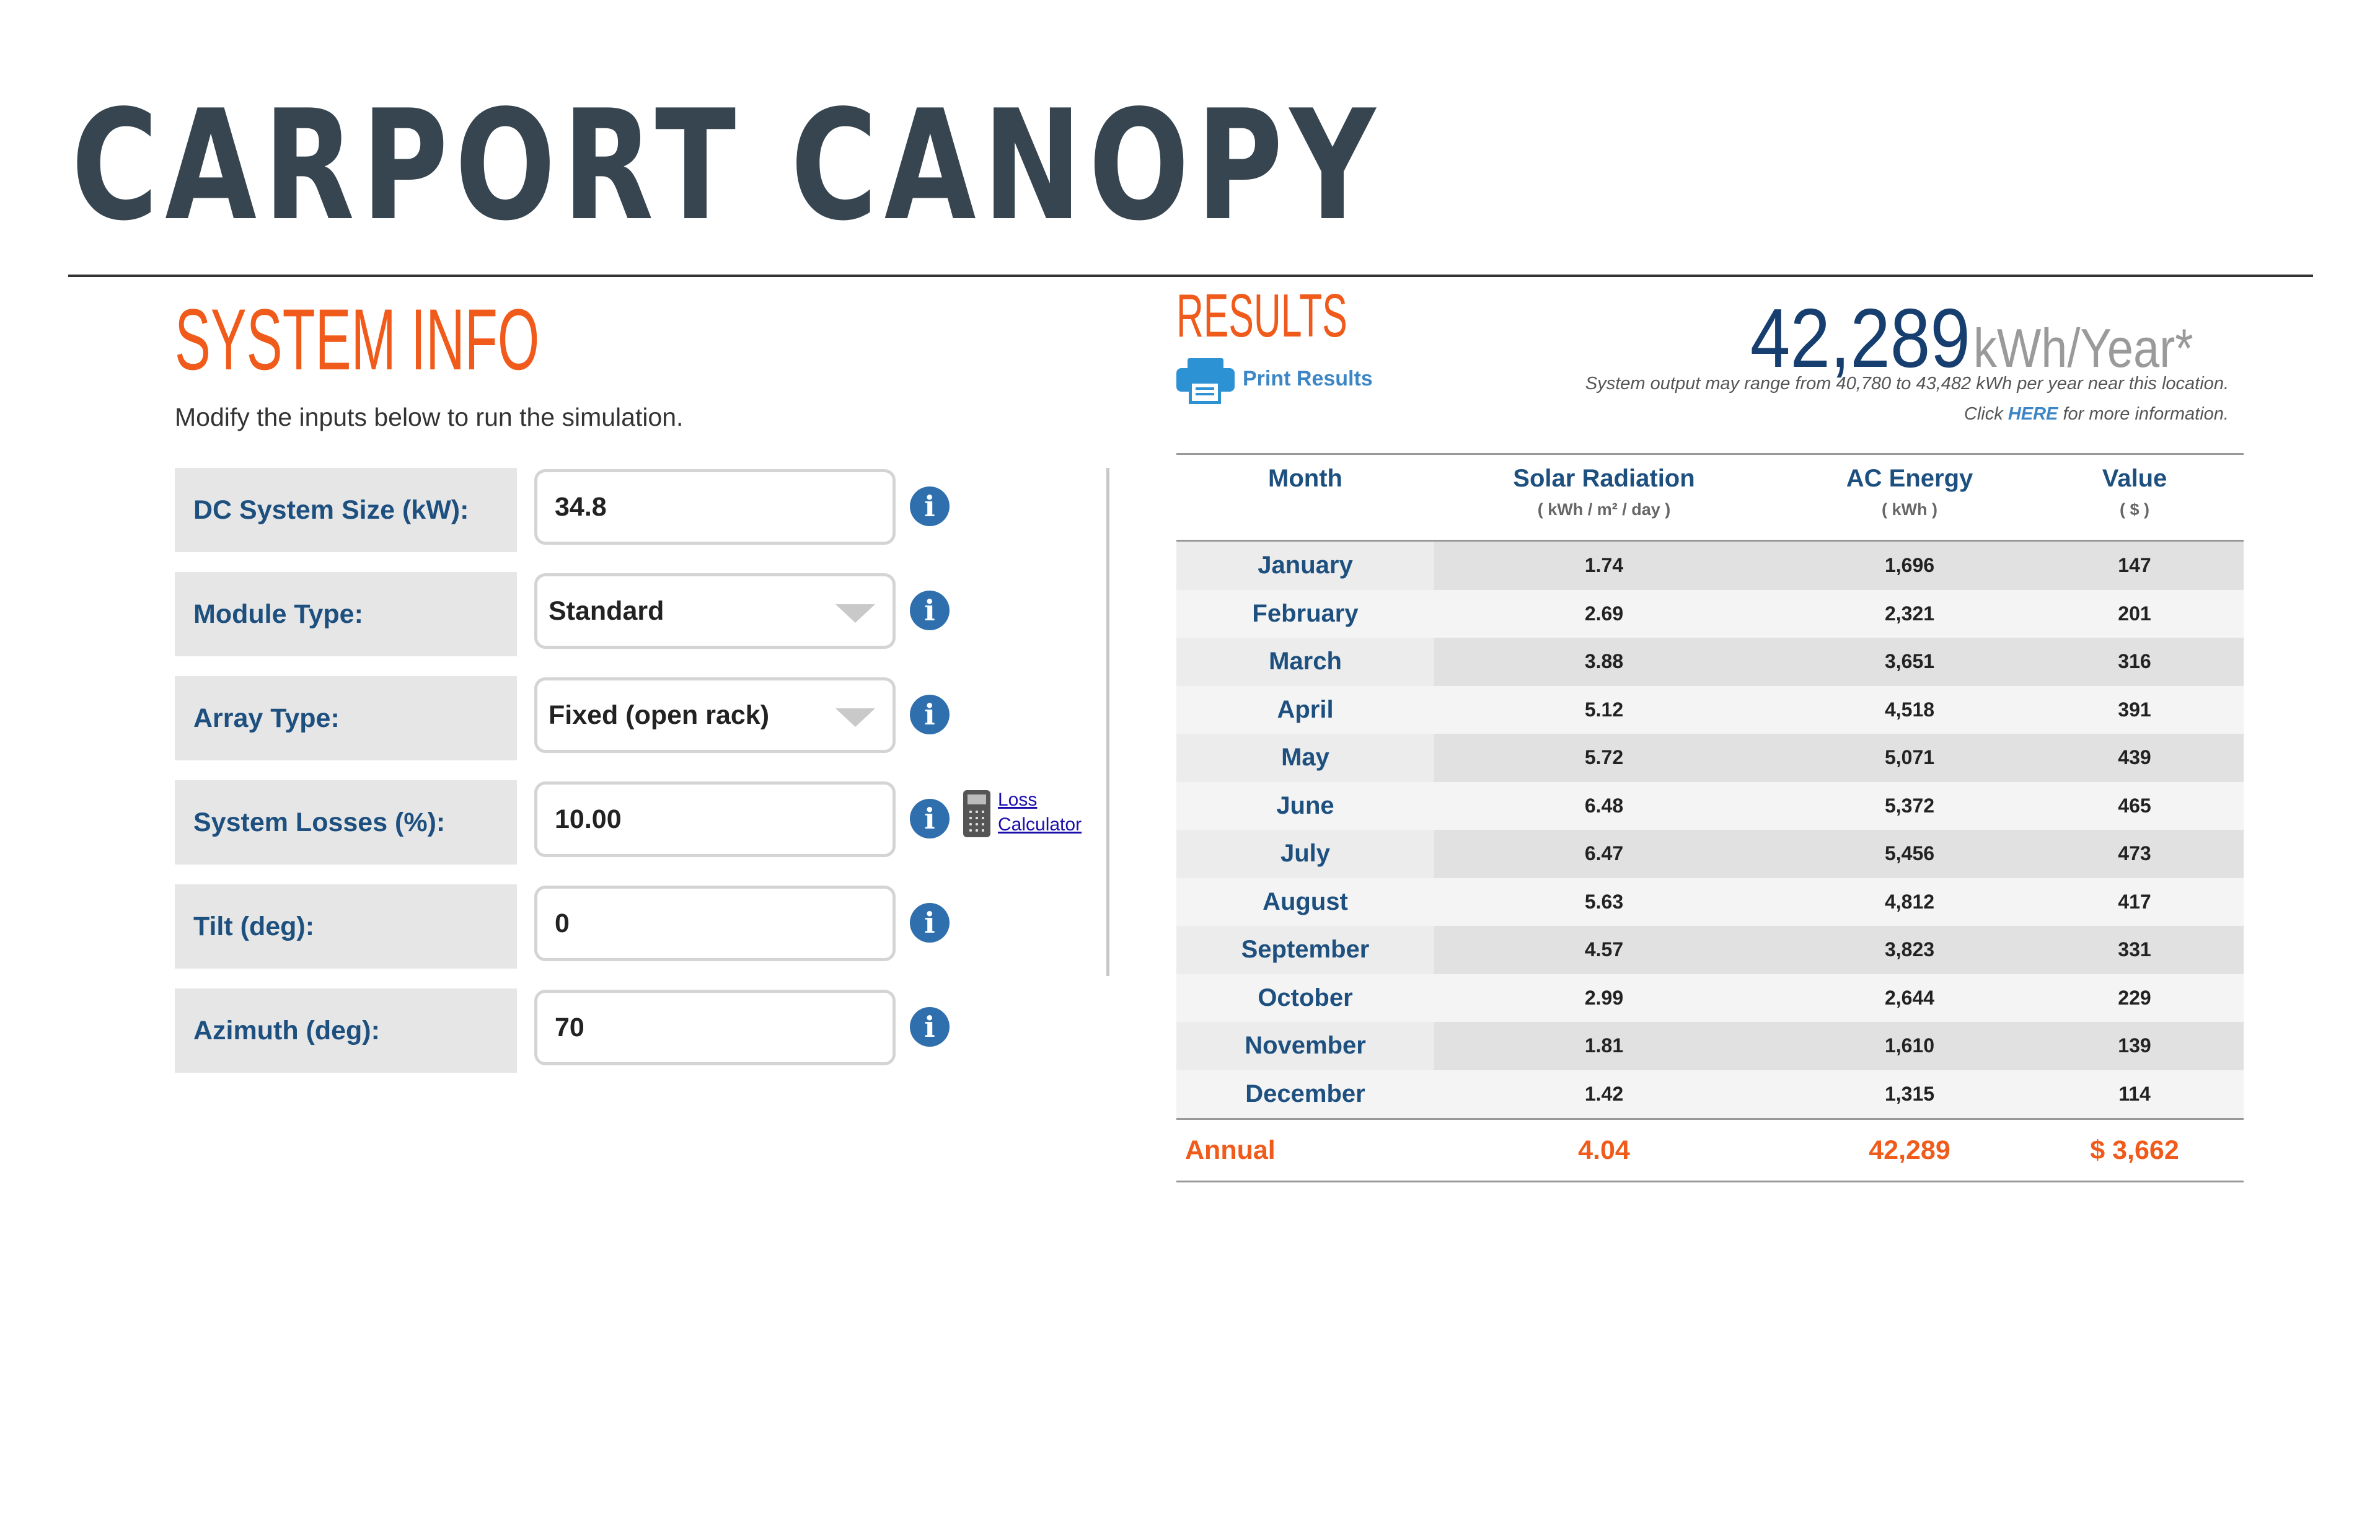 This screenshot has height=1540, width=2380. What do you see at coordinates (346, 718) in the screenshot?
I see `array-type-label: Array Type:` at bounding box center [346, 718].